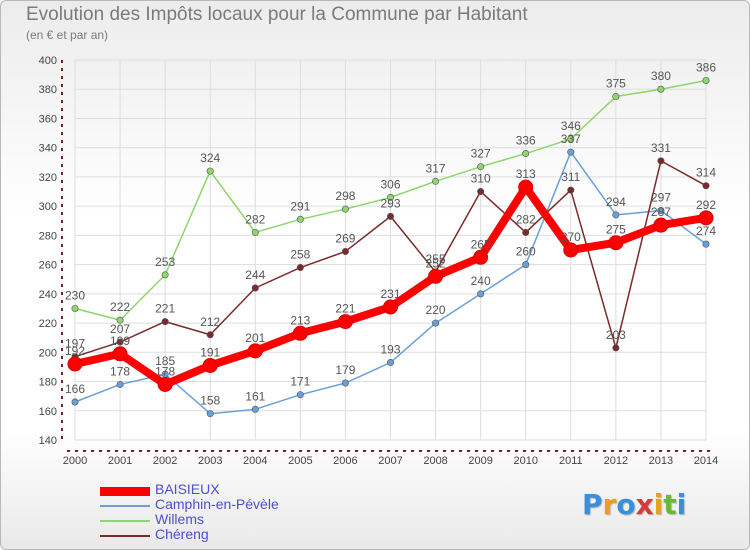  Describe the element at coordinates (390, 184) in the screenshot. I see `data-label: 306` at that location.